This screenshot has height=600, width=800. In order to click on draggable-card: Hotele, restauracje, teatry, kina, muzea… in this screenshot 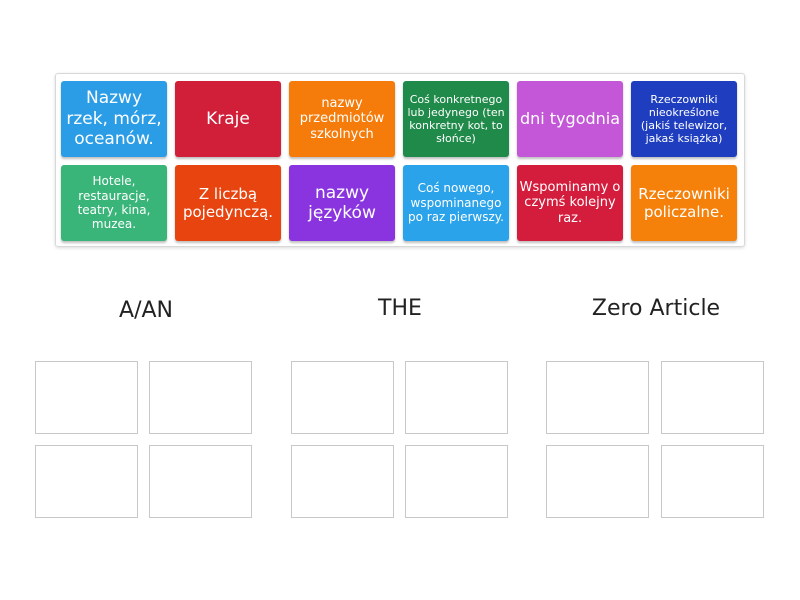, I will do `click(114, 203)`.